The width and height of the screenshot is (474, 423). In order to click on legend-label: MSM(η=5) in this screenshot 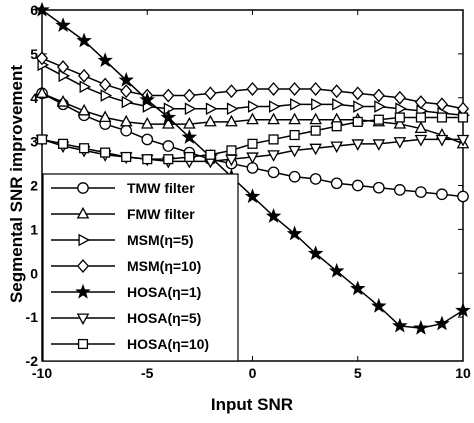, I will do `click(160, 240)`.